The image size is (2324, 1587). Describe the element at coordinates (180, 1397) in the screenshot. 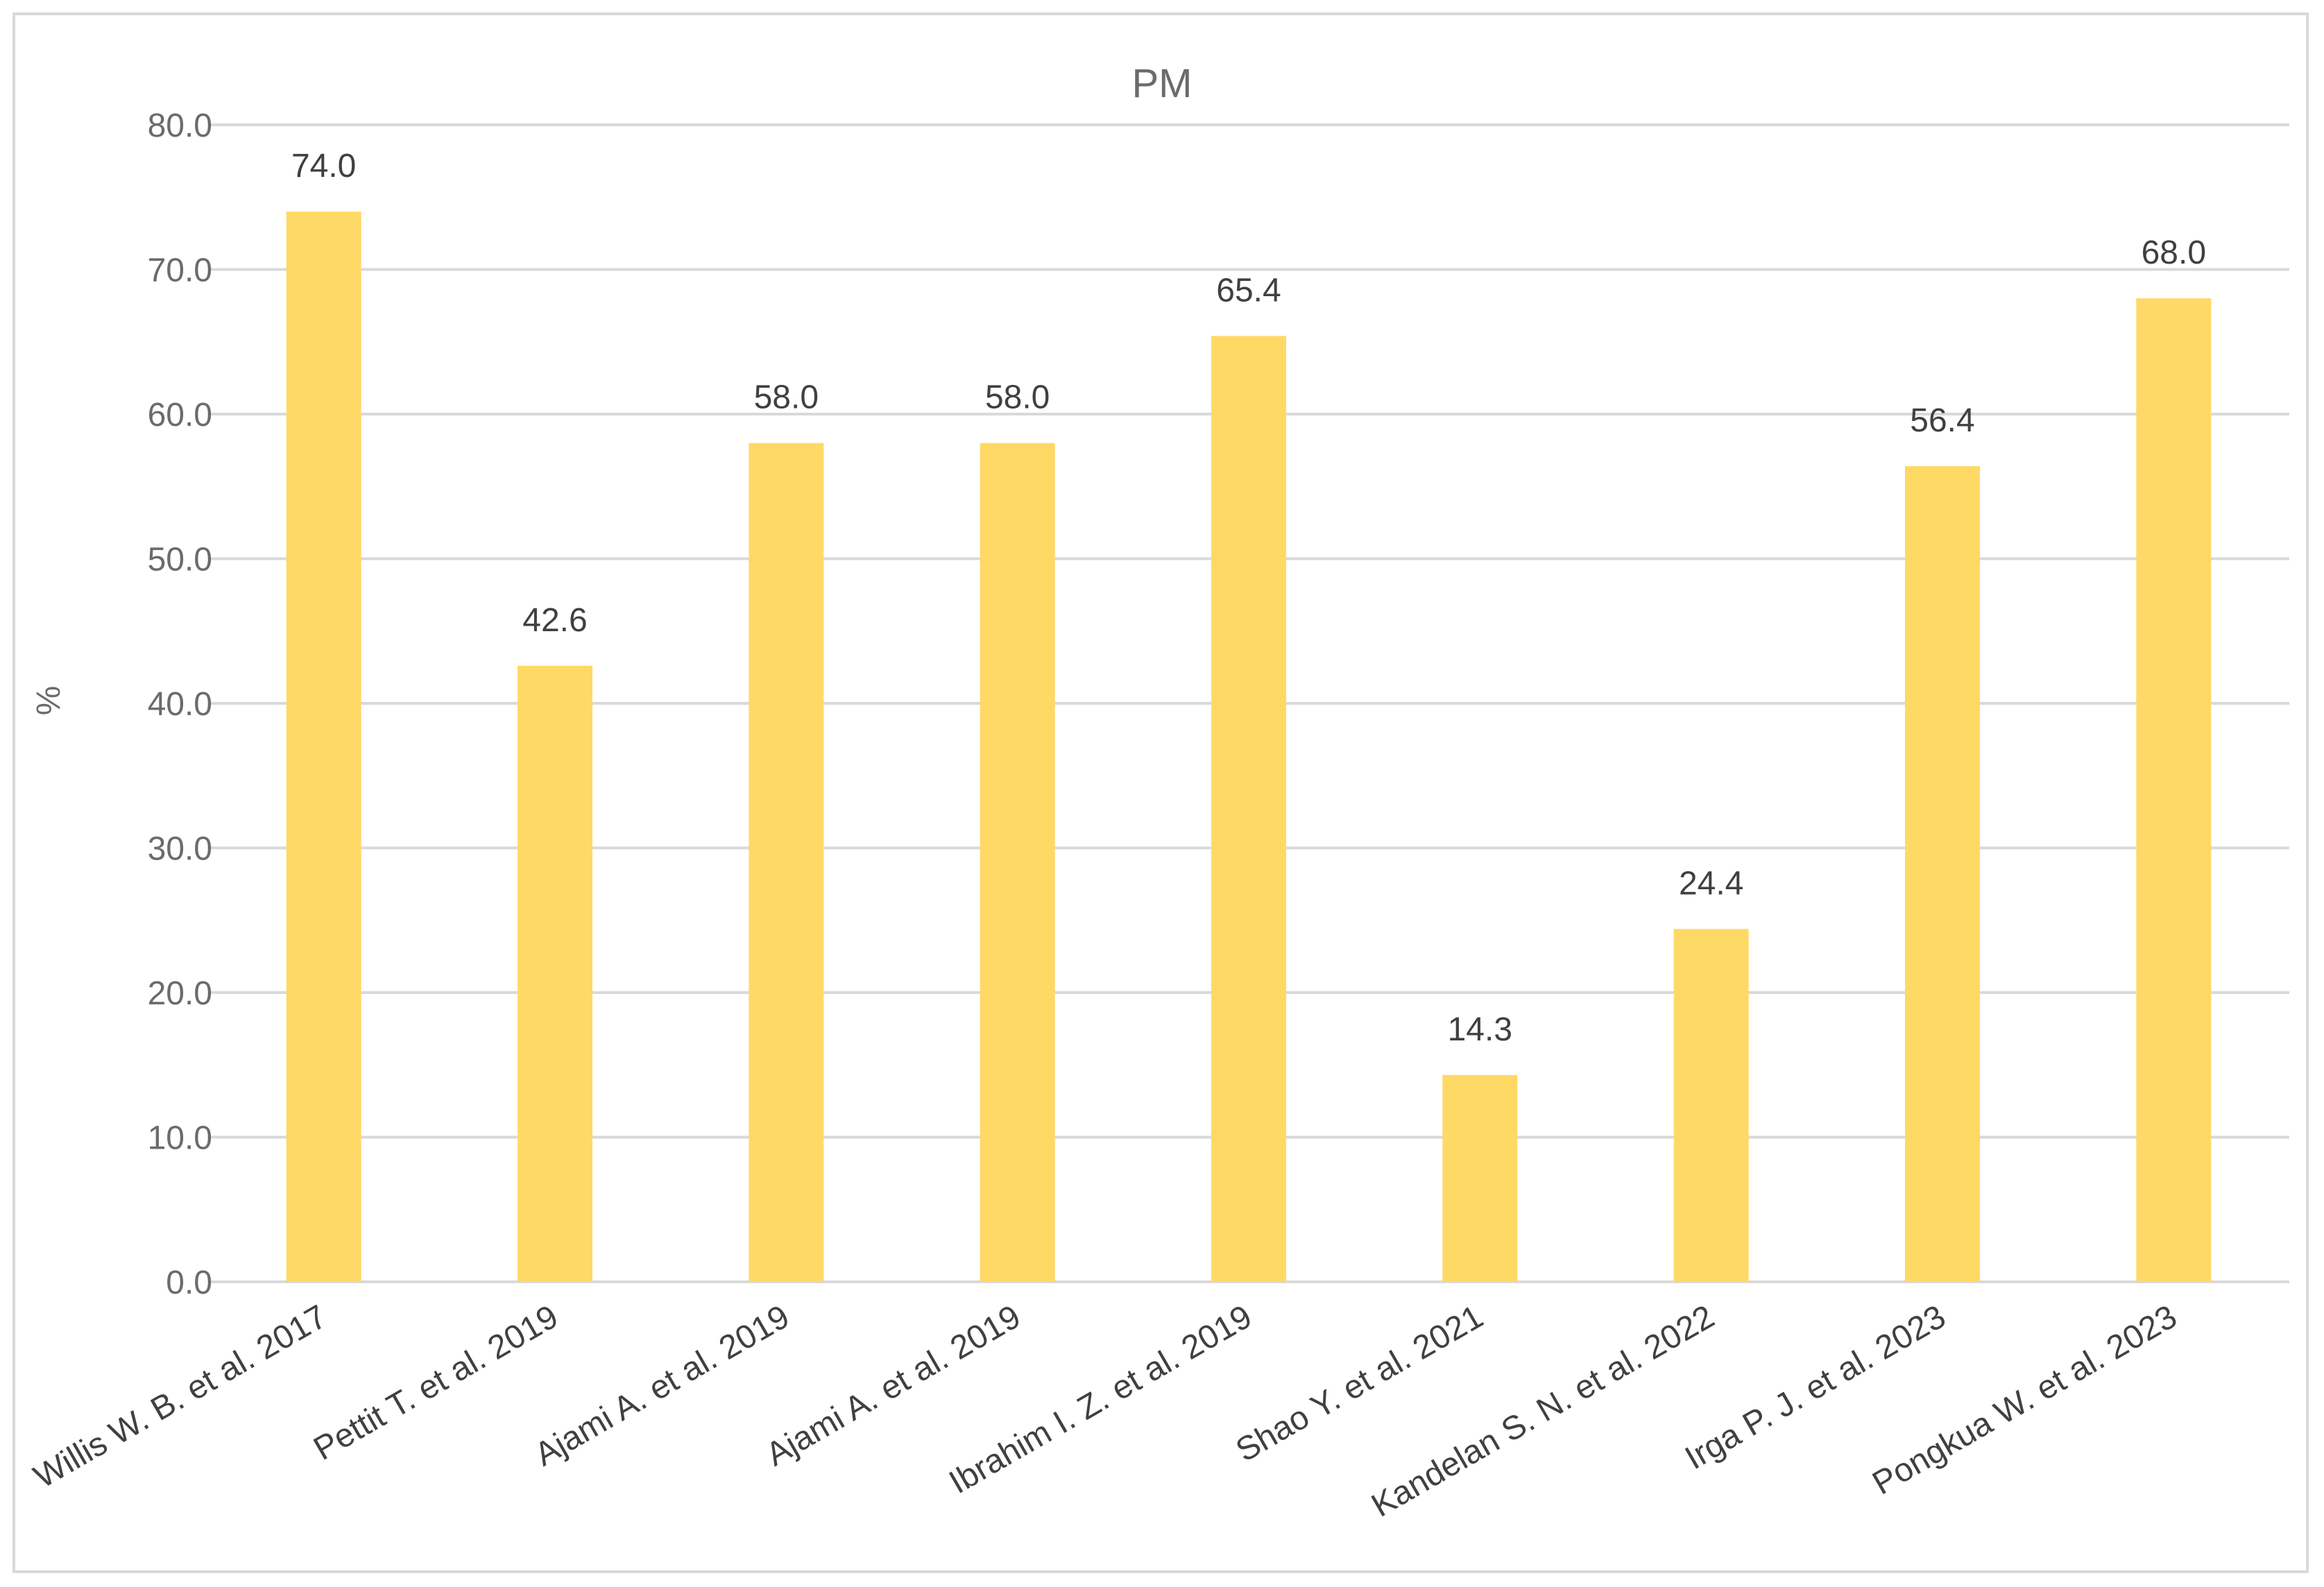

I see `x-tick-label: Willis W. B. et al. 2017` at that location.